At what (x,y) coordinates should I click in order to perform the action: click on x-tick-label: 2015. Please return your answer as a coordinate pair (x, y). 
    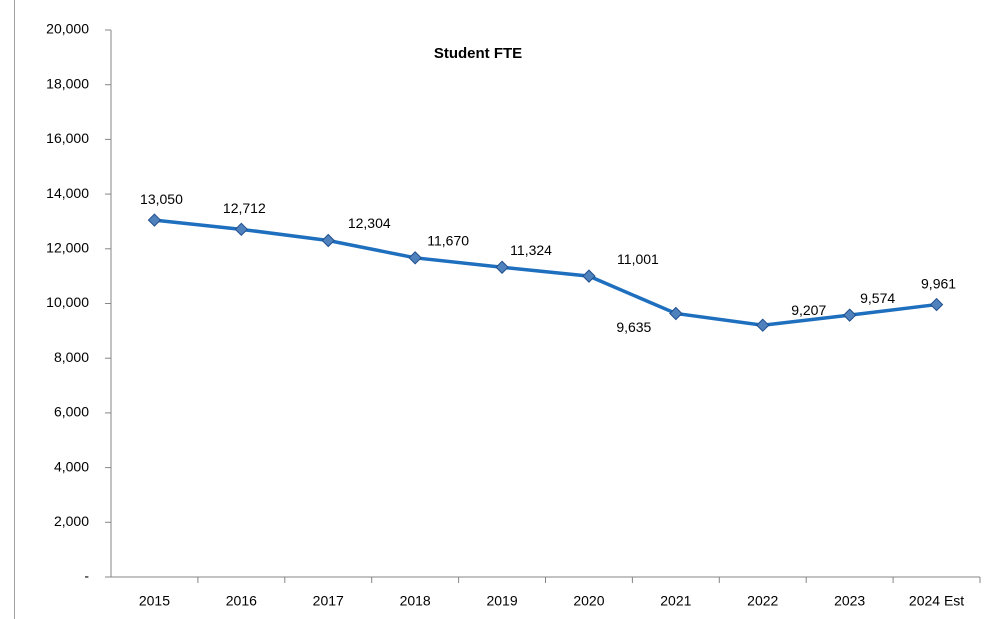
    Looking at the image, I should click on (154, 601).